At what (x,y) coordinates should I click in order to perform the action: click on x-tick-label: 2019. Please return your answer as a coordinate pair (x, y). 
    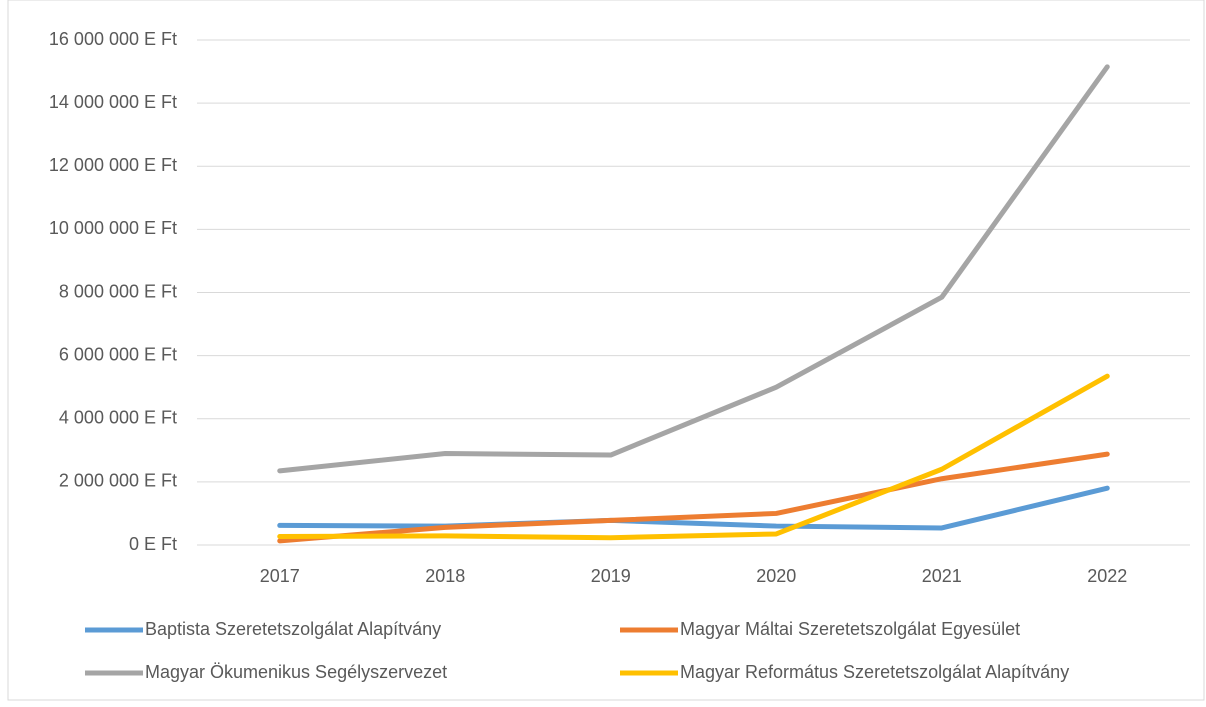
    Looking at the image, I should click on (611, 576).